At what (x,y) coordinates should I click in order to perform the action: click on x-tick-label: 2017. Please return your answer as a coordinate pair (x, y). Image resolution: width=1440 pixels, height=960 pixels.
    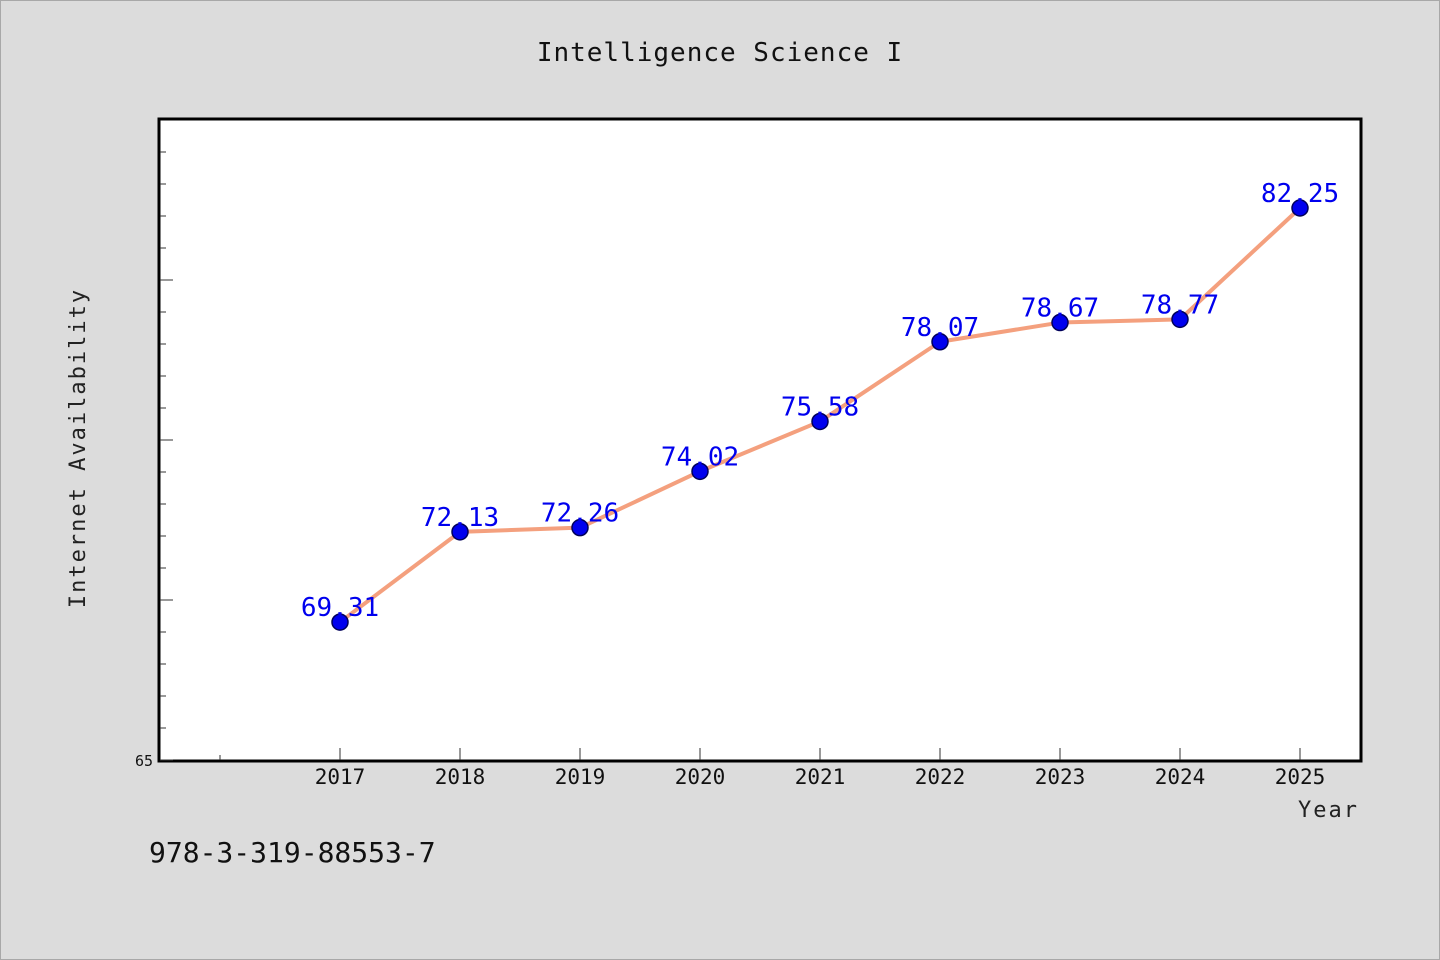
    Looking at the image, I should click on (340, 777).